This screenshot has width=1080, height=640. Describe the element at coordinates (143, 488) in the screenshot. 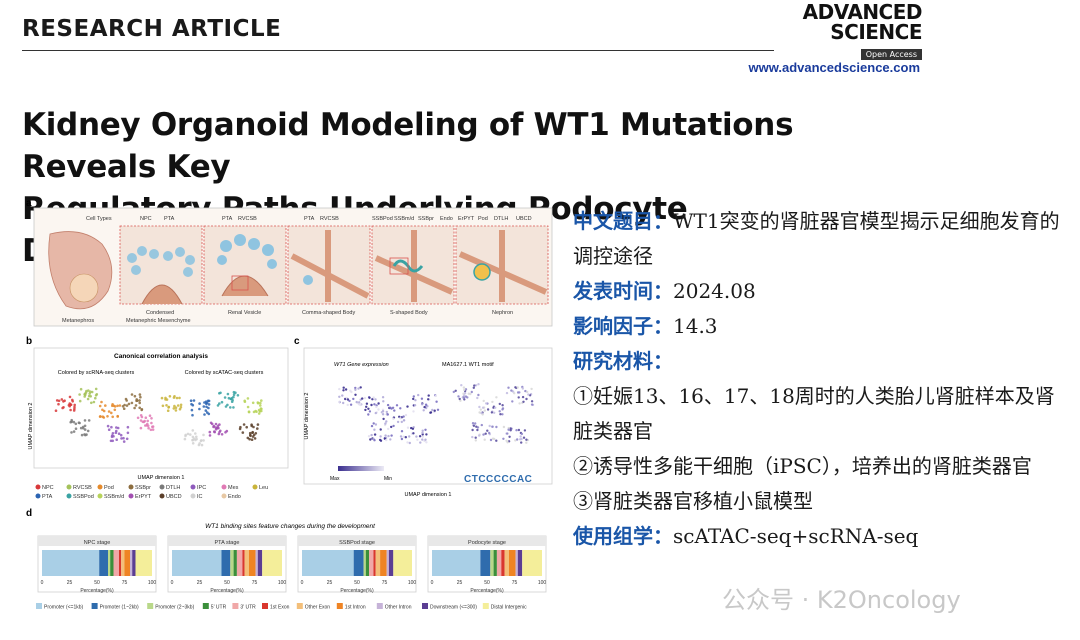

I see `legend-label: SSBpr` at that location.